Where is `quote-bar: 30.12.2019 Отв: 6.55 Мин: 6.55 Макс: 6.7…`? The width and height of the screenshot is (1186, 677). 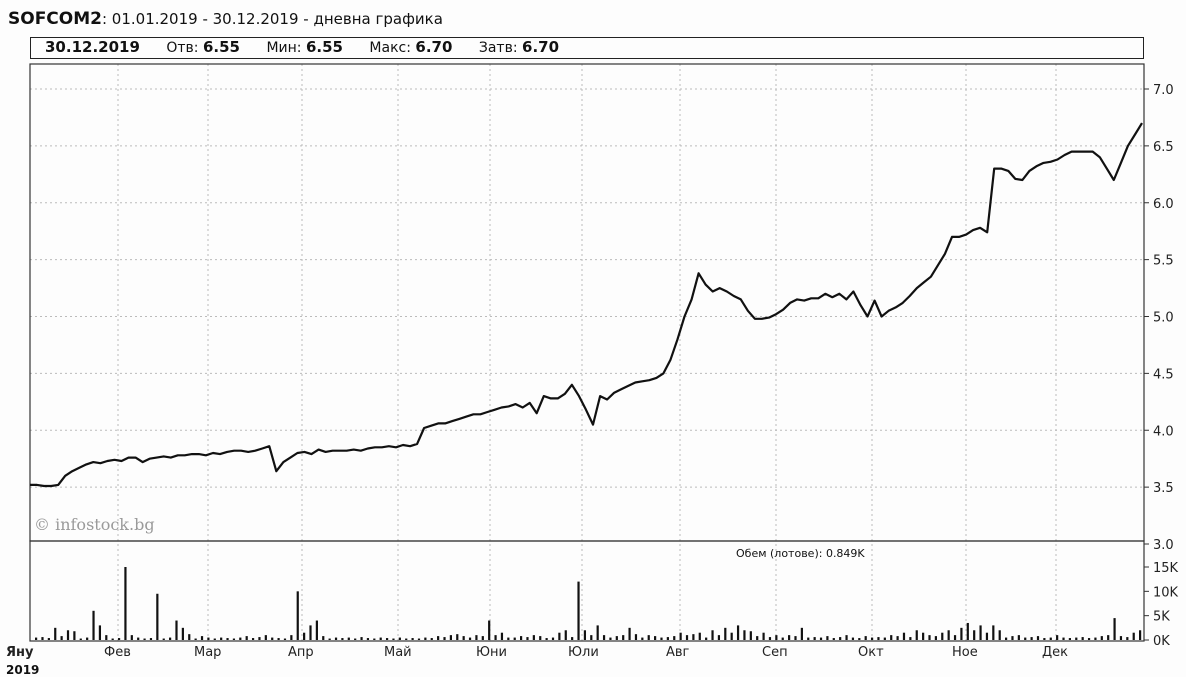
quote-bar: 30.12.2019 Отв: 6.55 Мин: 6.55 Макс: 6.7… is located at coordinates (587, 48).